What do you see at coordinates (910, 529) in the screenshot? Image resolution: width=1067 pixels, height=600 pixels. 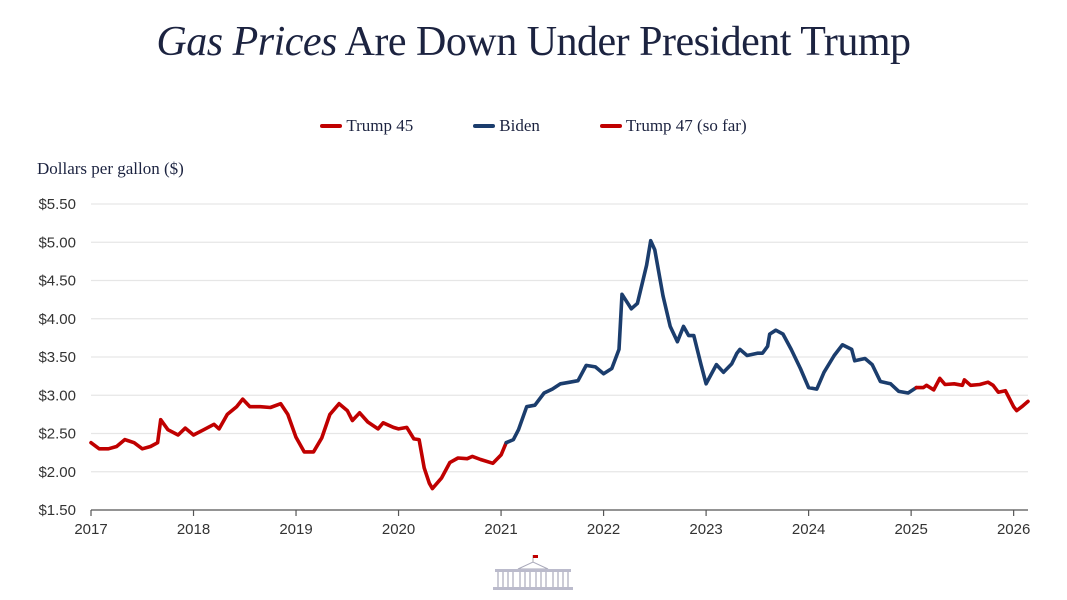 I see `x-tick-label: 2025` at bounding box center [910, 529].